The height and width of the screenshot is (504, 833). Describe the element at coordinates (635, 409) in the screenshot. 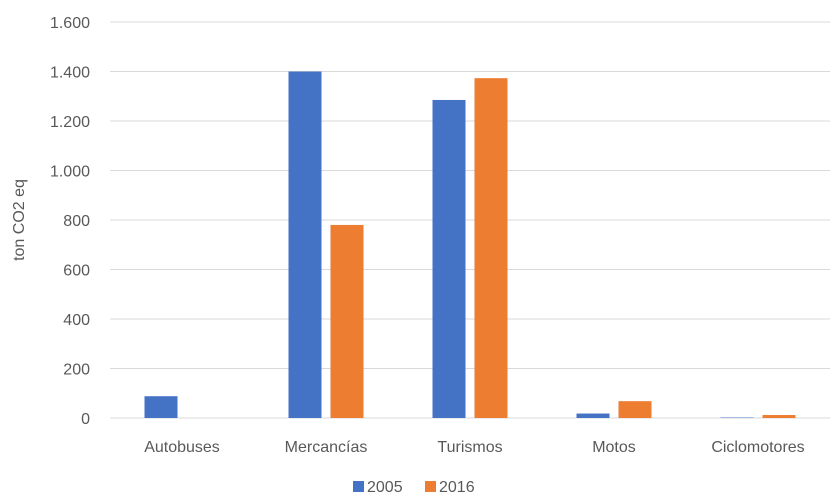

I see `bar-2016-motos` at that location.